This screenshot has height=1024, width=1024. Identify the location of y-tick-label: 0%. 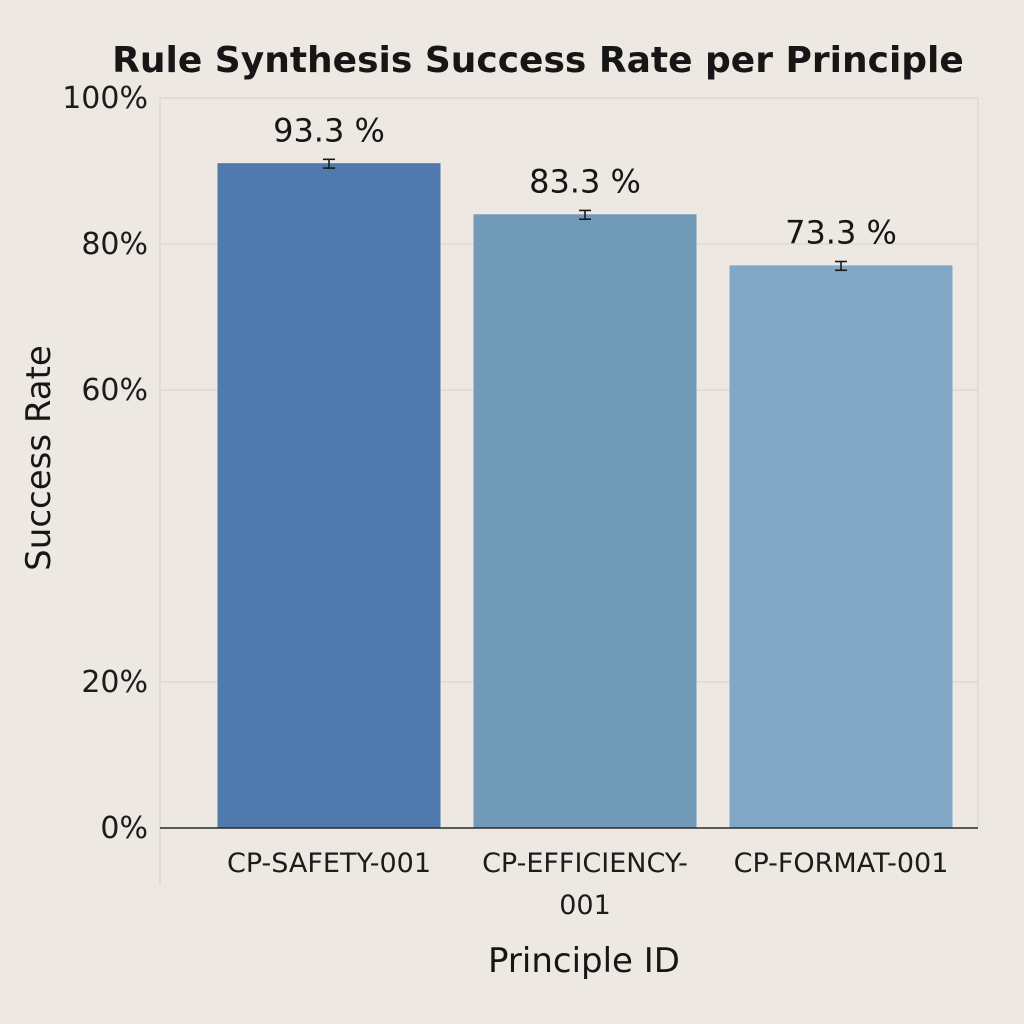
(124, 828).